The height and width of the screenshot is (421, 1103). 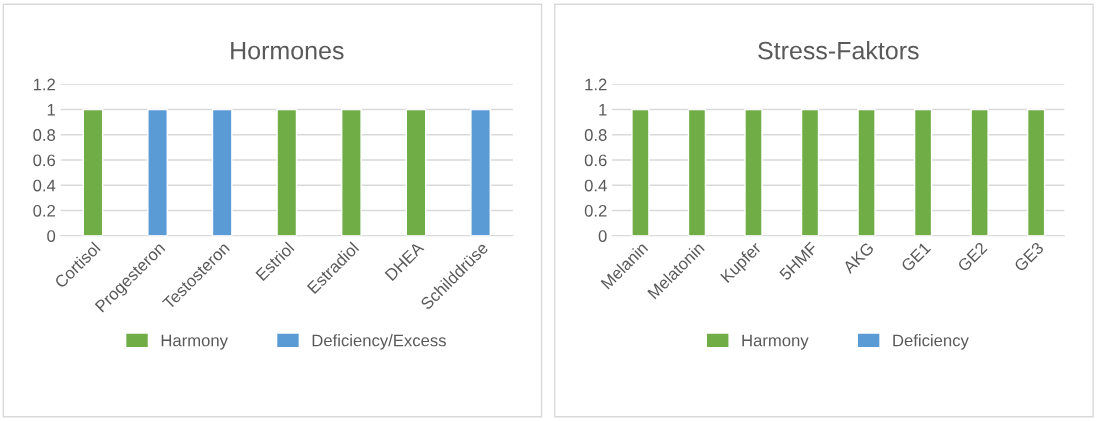 What do you see at coordinates (931, 342) in the screenshot?
I see `legend-label: Deficiency` at bounding box center [931, 342].